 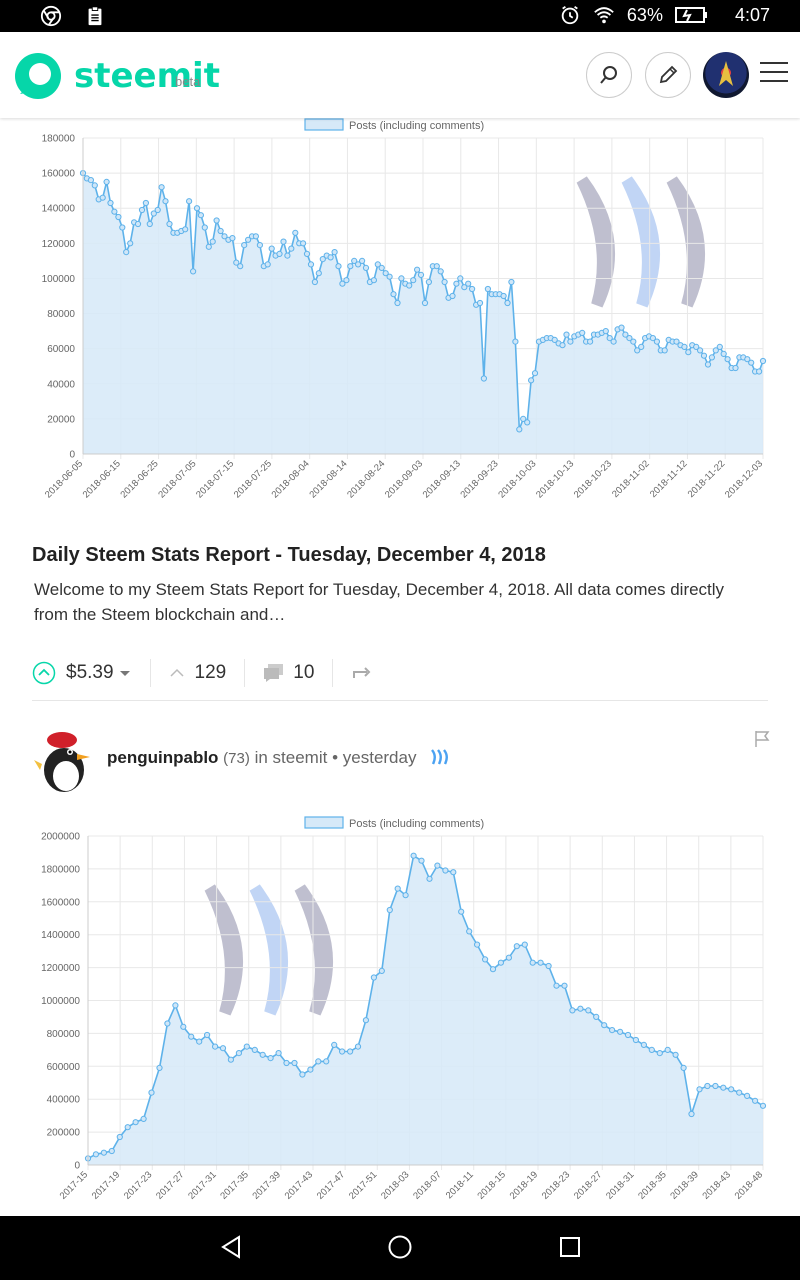 I want to click on x-tick-label: 2017-43, so click(x=299, y=1185).